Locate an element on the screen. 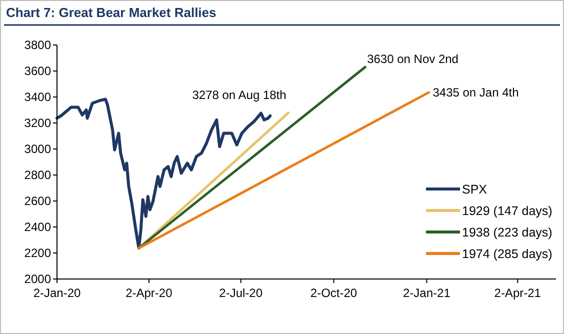 This screenshot has height=334, width=564. legend-label: 1929 (147 days) is located at coordinates (507, 211).